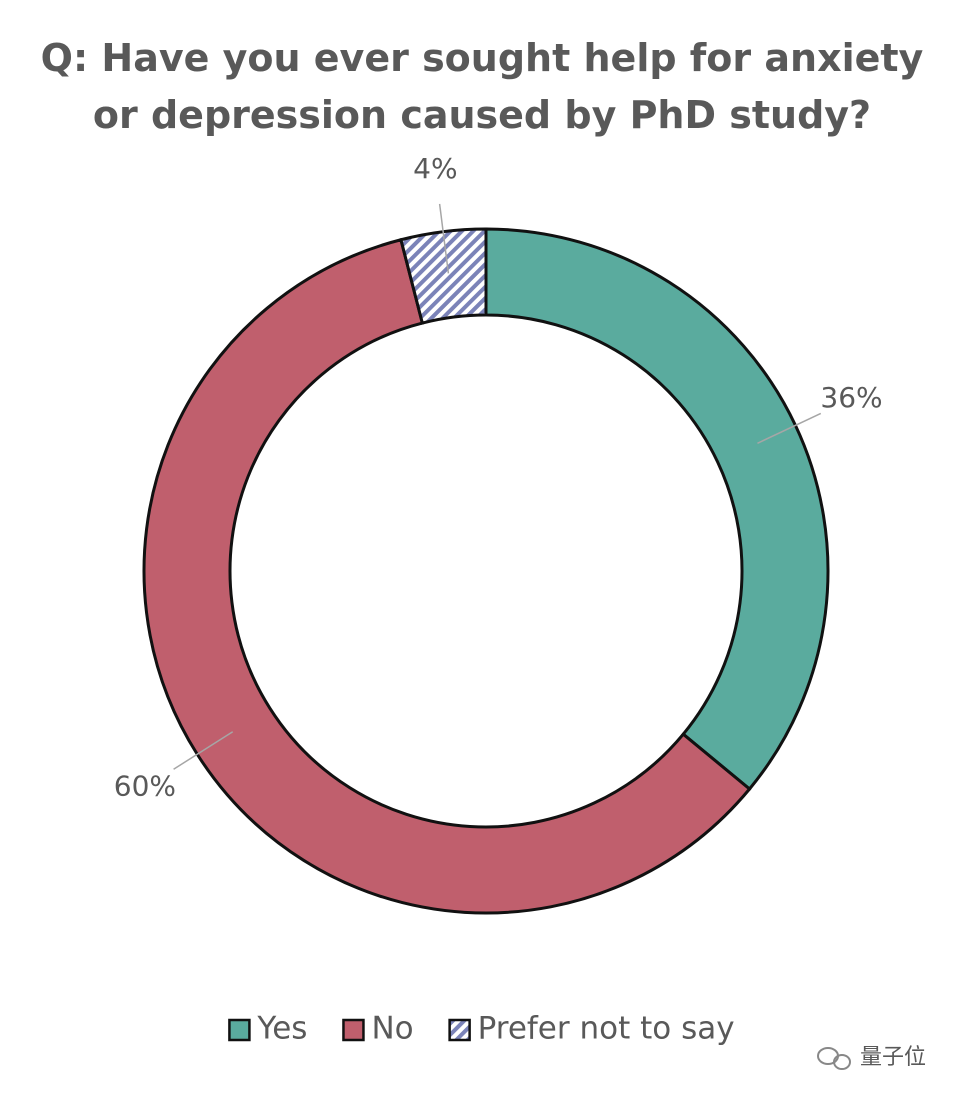 This screenshot has width=964, height=1102. Describe the element at coordinates (893, 1057) in the screenshot. I see `watermark: 量子位` at that location.